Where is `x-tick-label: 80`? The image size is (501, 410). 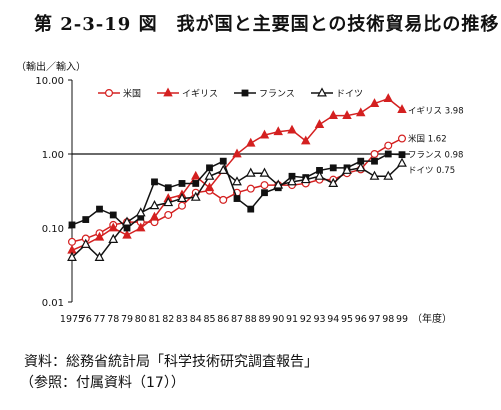
x-tick-label: 80 is located at coordinates (141, 319).